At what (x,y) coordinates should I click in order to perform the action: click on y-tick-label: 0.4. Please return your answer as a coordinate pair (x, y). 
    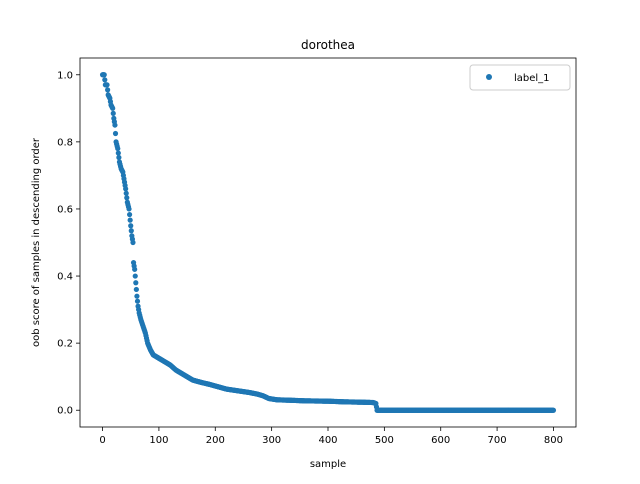
    Looking at the image, I should click on (65, 277).